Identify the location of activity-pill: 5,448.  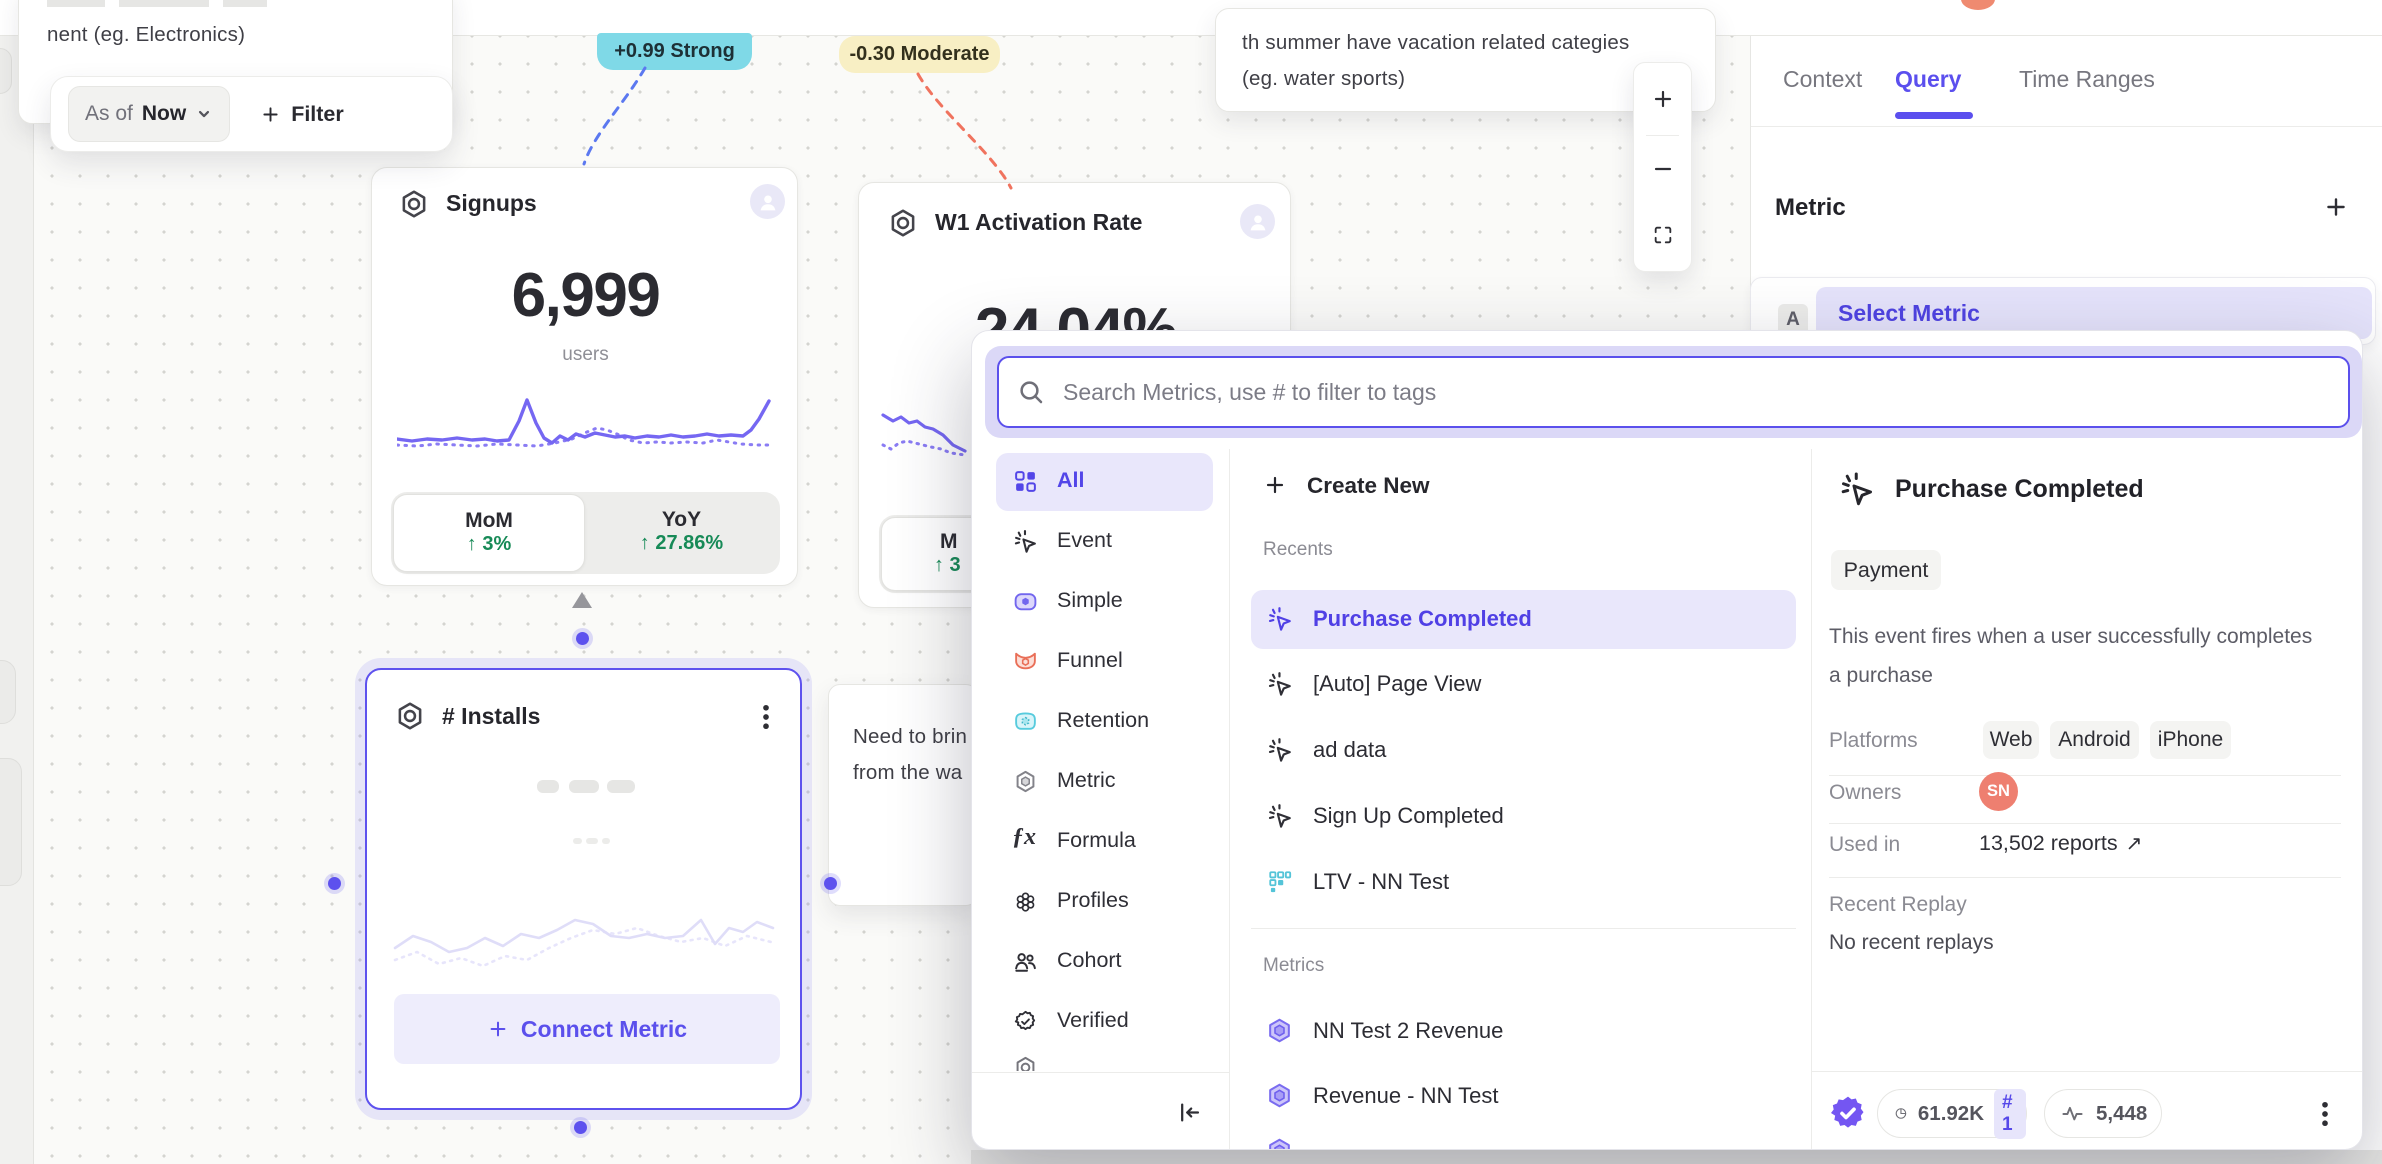
(2103, 1113).